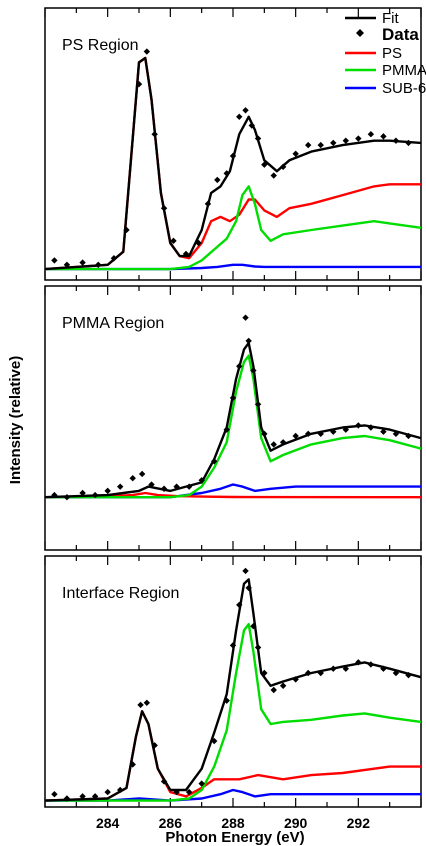  Describe the element at coordinates (120, 593) in the screenshot. I see `panel-title: Interface Region` at that location.